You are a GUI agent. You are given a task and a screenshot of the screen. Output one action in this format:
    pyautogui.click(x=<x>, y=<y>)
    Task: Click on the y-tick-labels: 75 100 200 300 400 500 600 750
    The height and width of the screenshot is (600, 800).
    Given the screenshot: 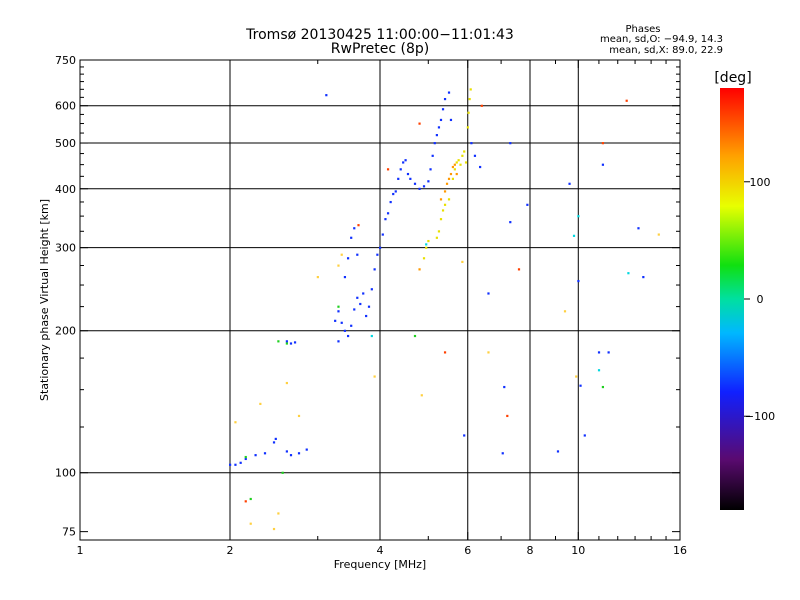 What is the action you would take?
    pyautogui.click(x=65, y=296)
    